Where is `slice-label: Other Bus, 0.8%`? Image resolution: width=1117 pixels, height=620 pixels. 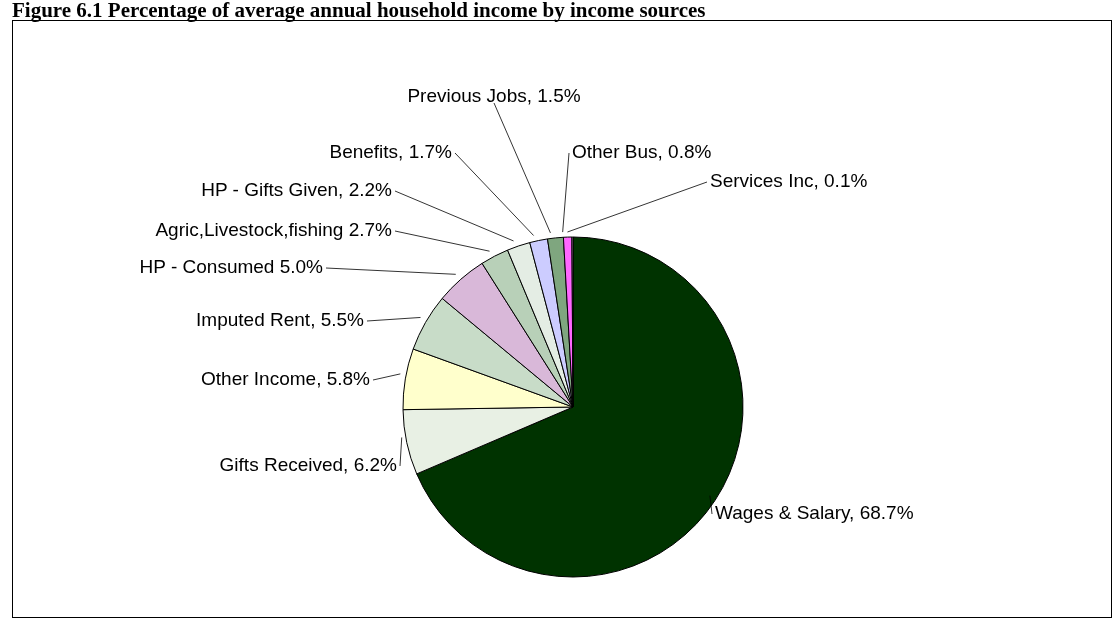 slice-label: Other Bus, 0.8% is located at coordinates (642, 152).